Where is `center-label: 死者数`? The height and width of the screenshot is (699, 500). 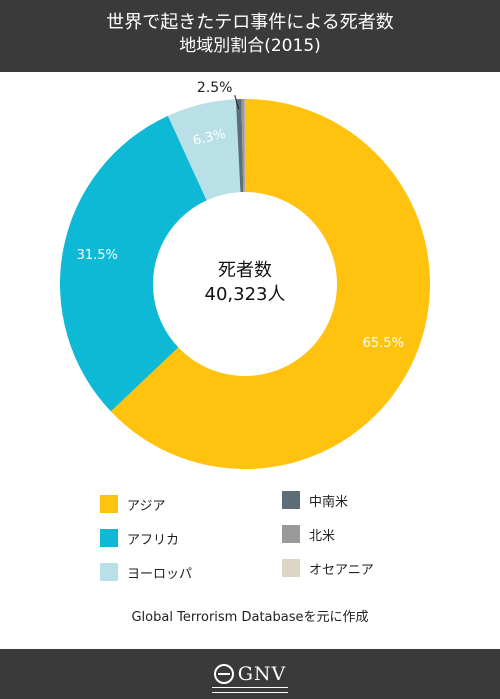 center-label: 死者数 is located at coordinates (245, 270).